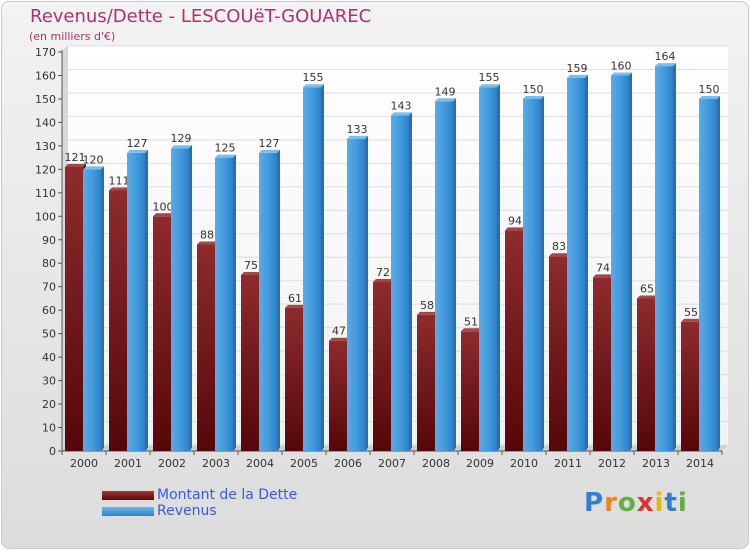 This screenshot has width=750, height=550. What do you see at coordinates (524, 463) in the screenshot?
I see `x-tick-label-2010: 2010` at bounding box center [524, 463].